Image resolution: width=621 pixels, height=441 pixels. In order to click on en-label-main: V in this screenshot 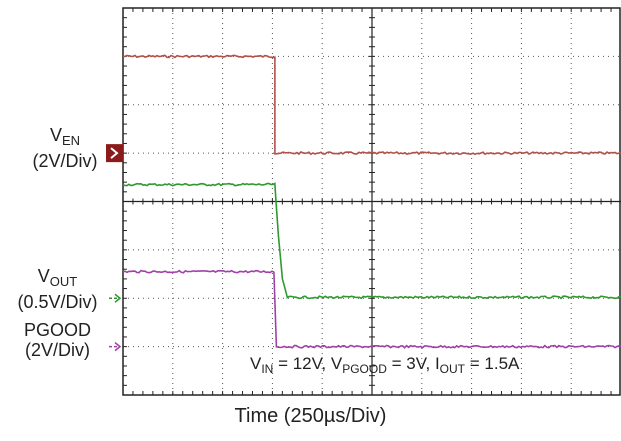, I will do `click(55, 135)`.